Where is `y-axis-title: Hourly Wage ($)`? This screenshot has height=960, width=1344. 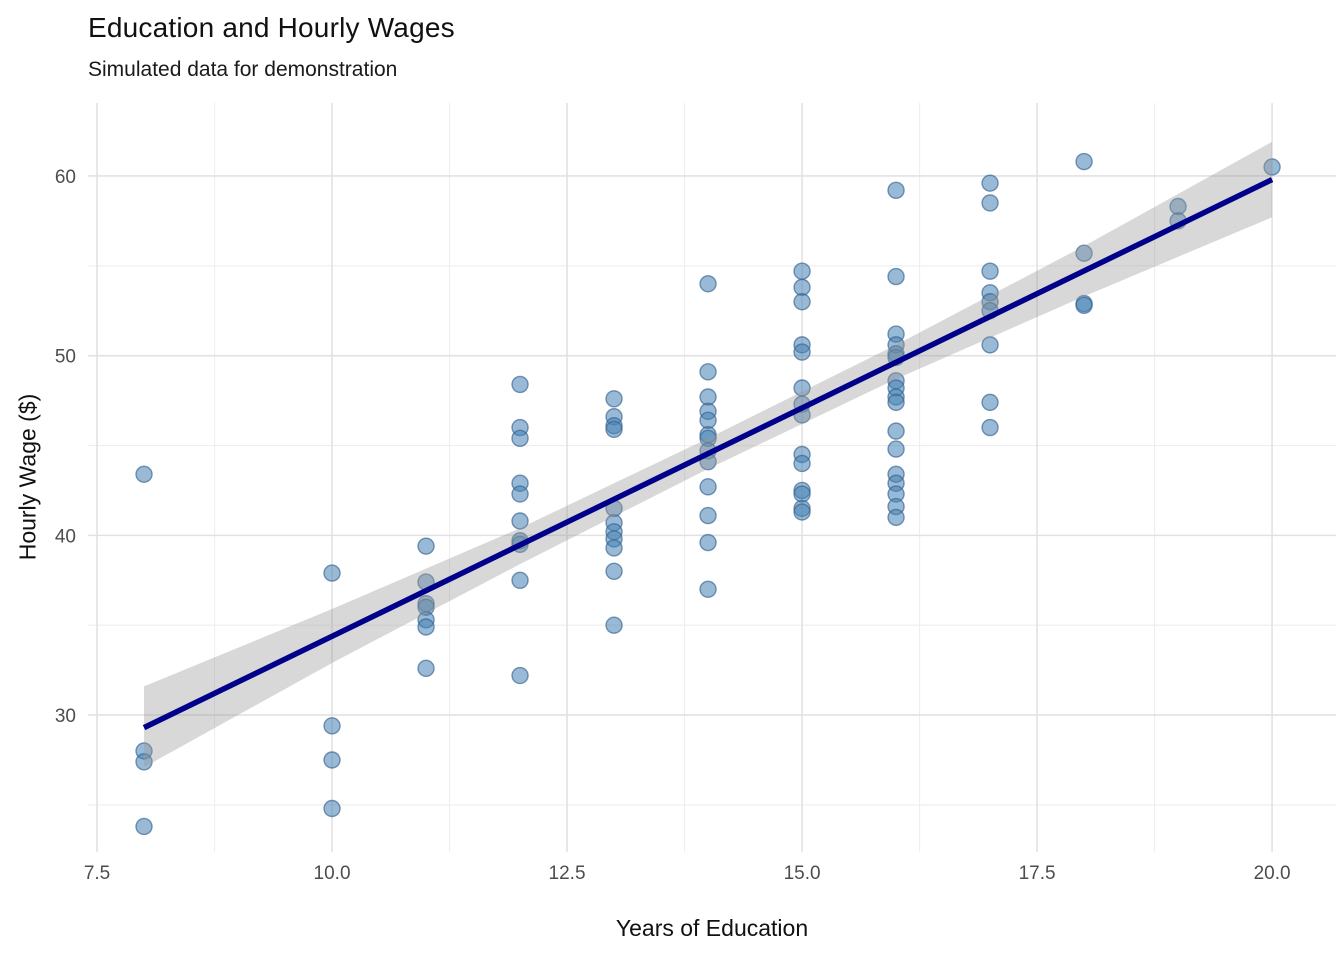
y-axis-title: Hourly Wage ($) is located at coordinates (27, 477).